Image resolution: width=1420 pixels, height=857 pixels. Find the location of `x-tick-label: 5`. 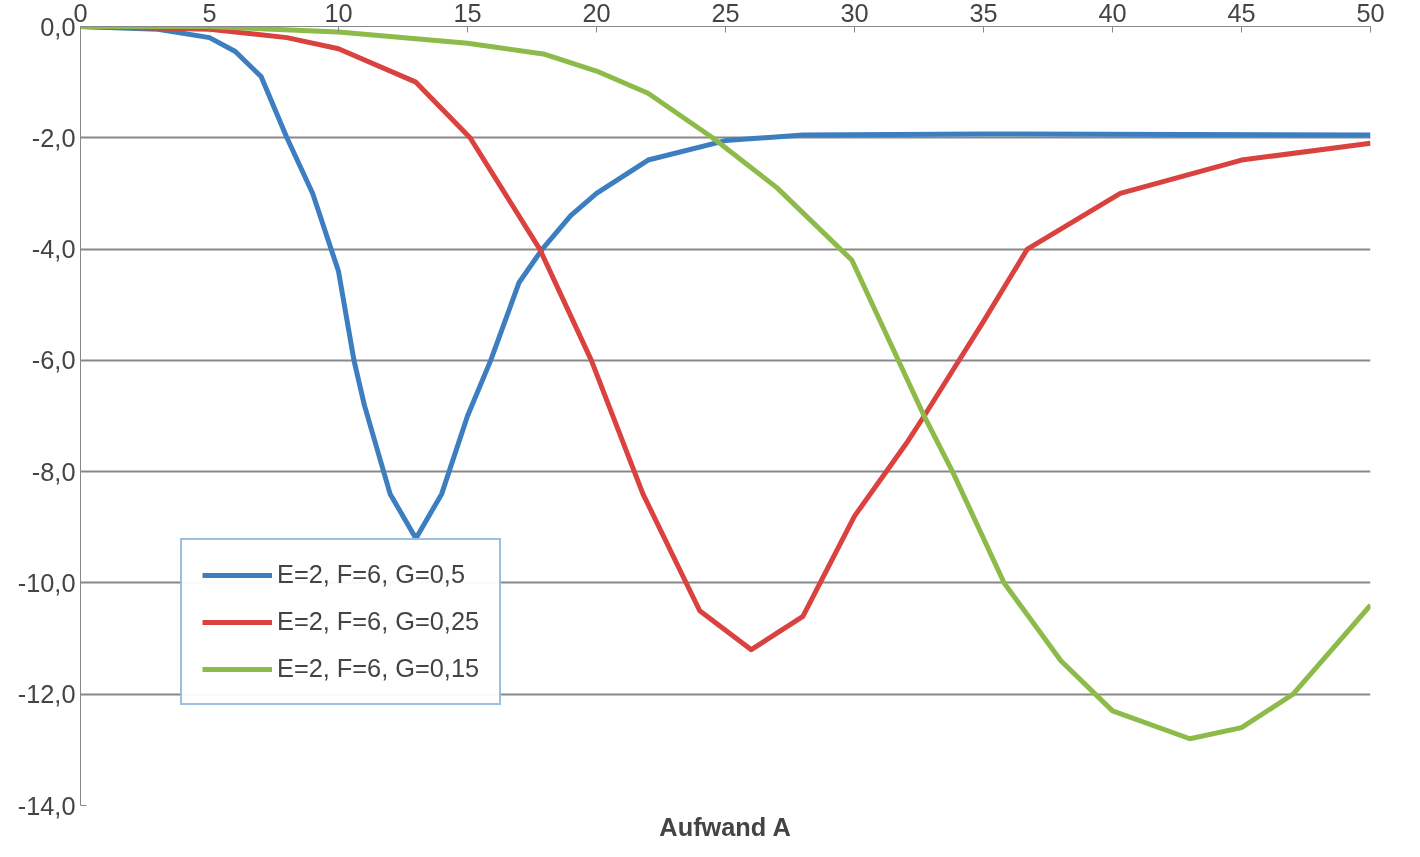

x-tick-label: 5 is located at coordinates (209, 13).